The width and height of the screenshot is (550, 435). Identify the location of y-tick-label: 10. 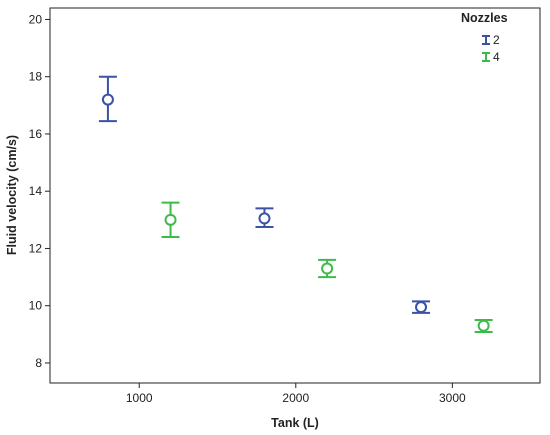
(36, 306).